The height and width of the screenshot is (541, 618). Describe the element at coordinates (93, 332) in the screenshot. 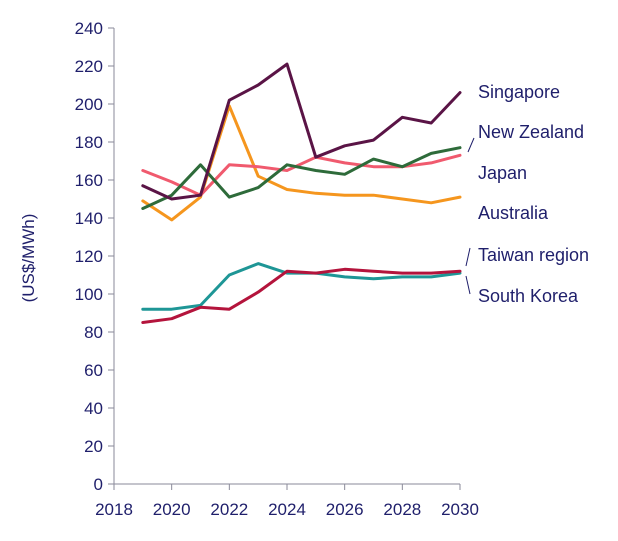

I see `y-tick-label: 80` at that location.